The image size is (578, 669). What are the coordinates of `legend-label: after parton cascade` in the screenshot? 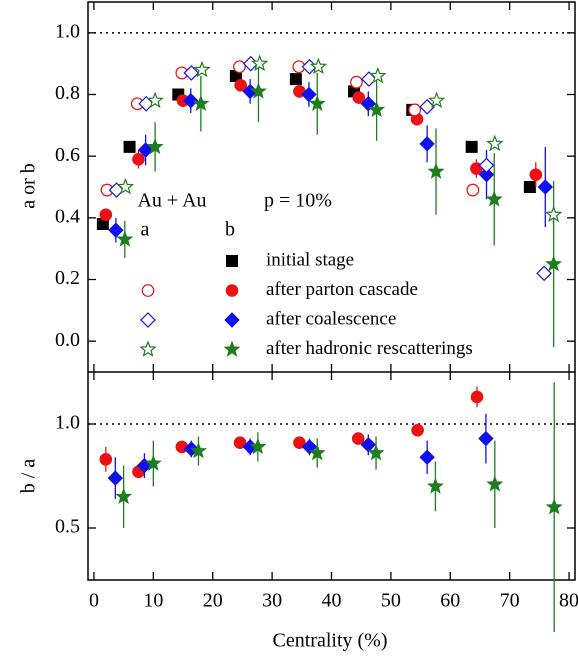 It's located at (342, 289).